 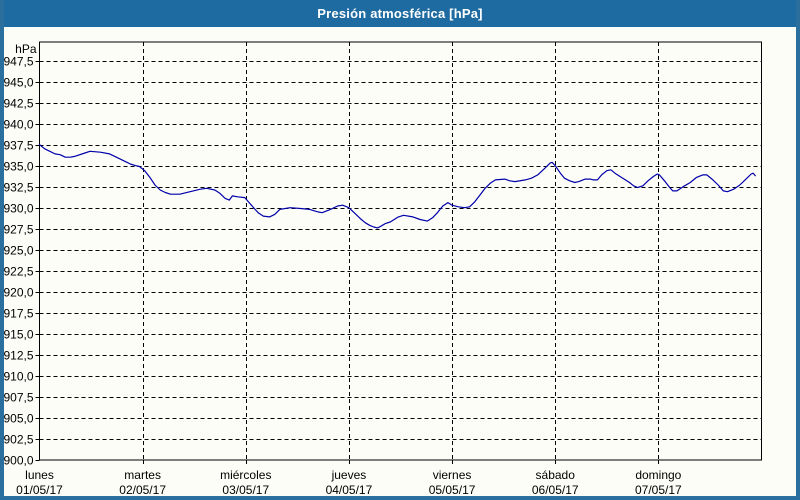 I want to click on chart-title-bar: Presión atmosférica [hPa], so click(x=400, y=13).